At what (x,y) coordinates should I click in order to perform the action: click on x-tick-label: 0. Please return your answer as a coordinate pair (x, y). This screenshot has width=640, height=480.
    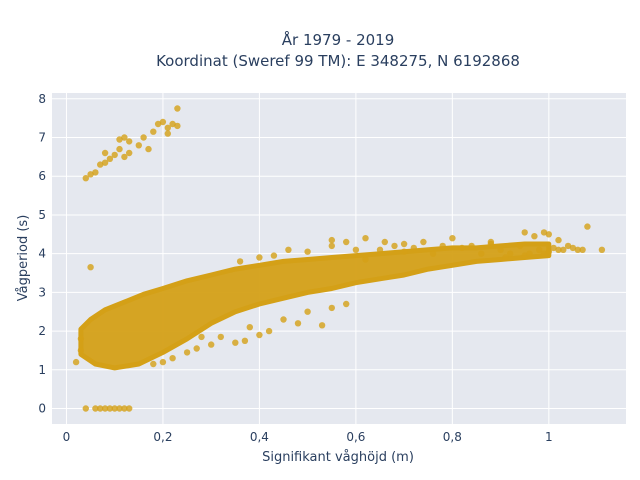
    Looking at the image, I should click on (67, 437).